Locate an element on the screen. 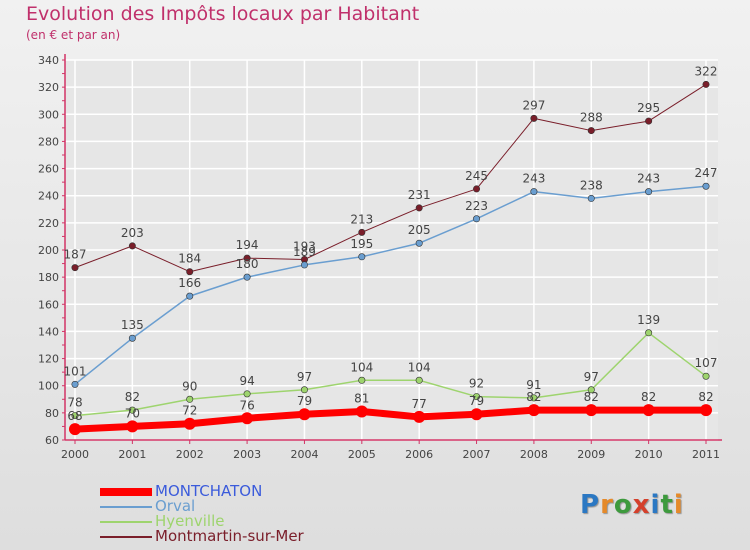 Image resolution: width=750 pixels, height=550 pixels. data-label: 223 is located at coordinates (476, 206).